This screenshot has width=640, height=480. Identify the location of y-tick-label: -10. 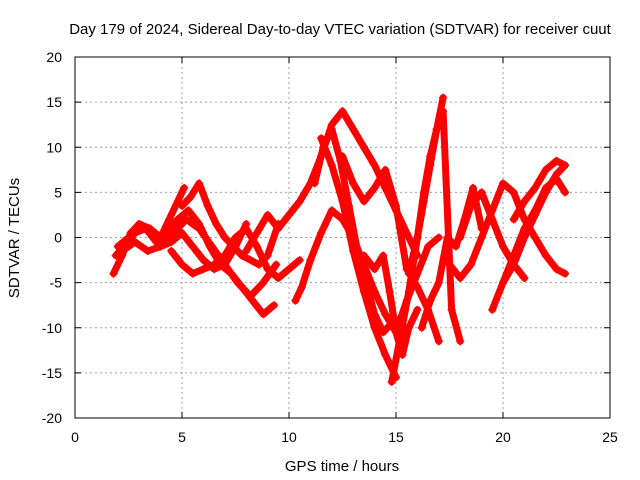
(52, 328).